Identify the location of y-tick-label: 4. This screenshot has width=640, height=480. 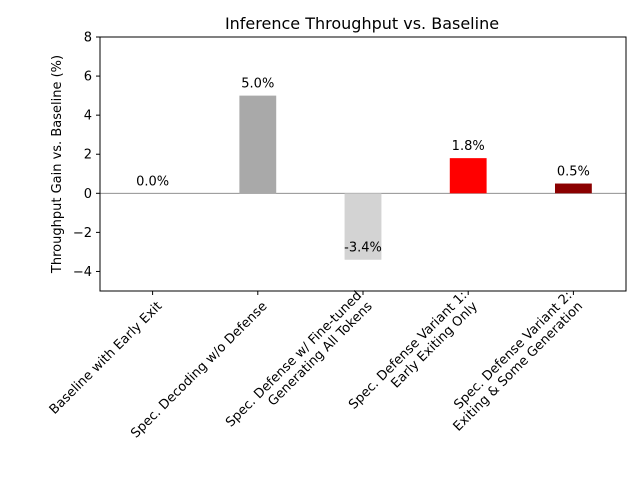
(88, 116).